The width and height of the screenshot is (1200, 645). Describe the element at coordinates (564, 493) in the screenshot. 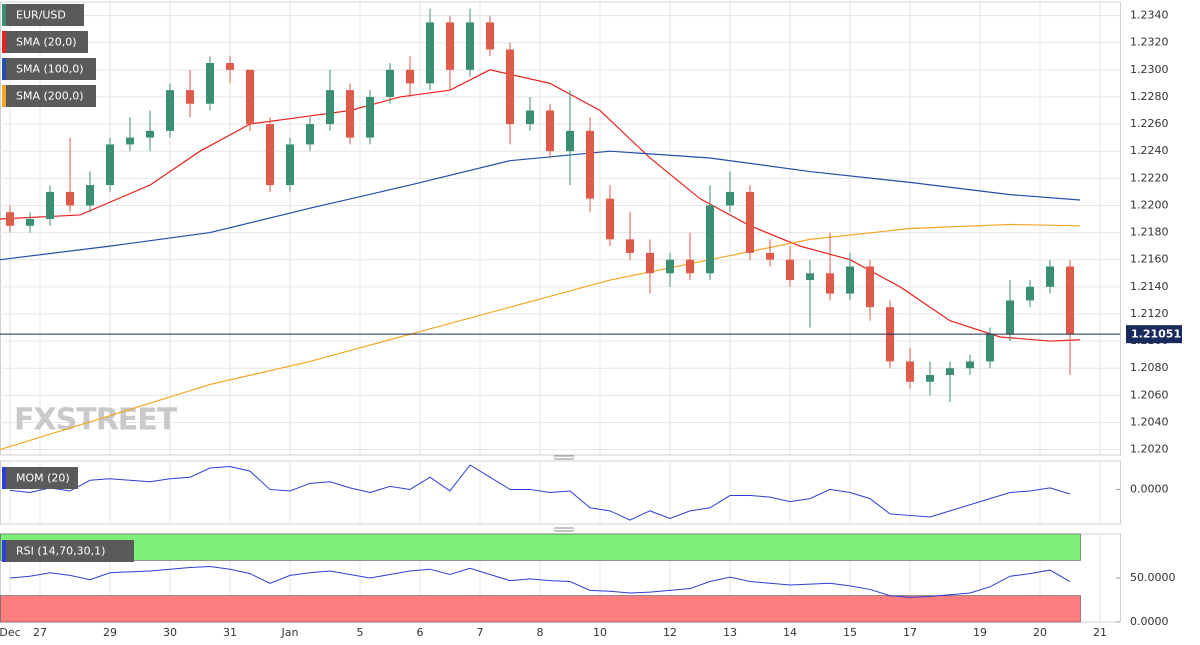

I see `separators` at that location.